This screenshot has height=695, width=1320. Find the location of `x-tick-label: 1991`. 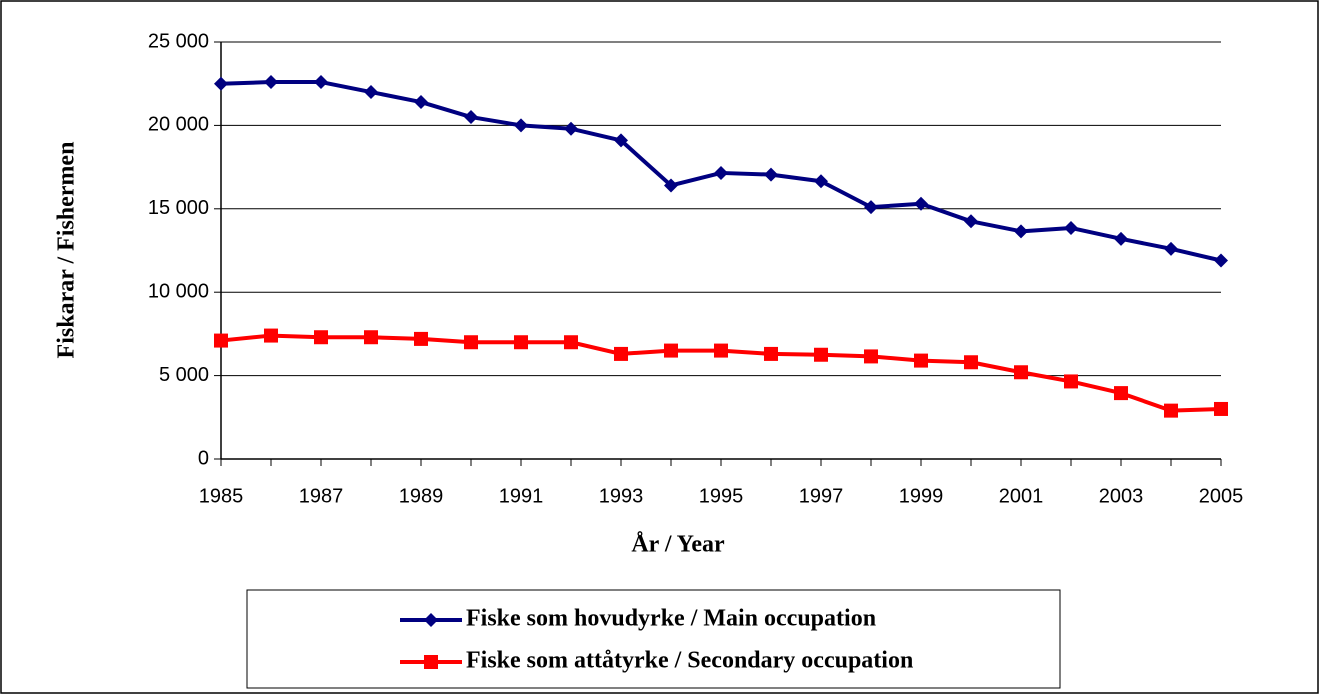

x-tick-label: 1991 is located at coordinates (521, 496).